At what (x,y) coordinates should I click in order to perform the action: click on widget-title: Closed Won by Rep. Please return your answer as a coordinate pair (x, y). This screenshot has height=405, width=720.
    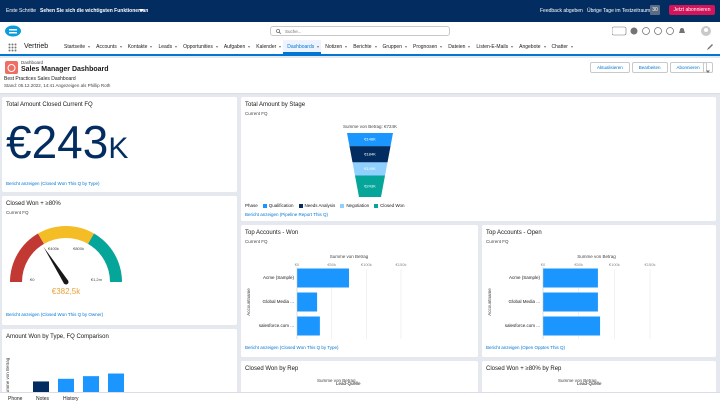
    Looking at the image, I should click on (272, 369).